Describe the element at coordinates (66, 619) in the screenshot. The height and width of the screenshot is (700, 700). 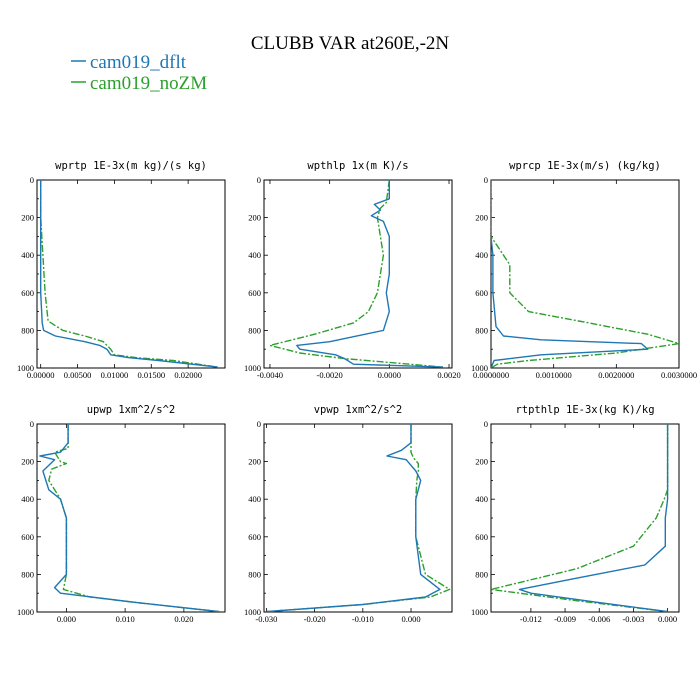
I see `x-tick-label-upwp: 0.000` at that location.